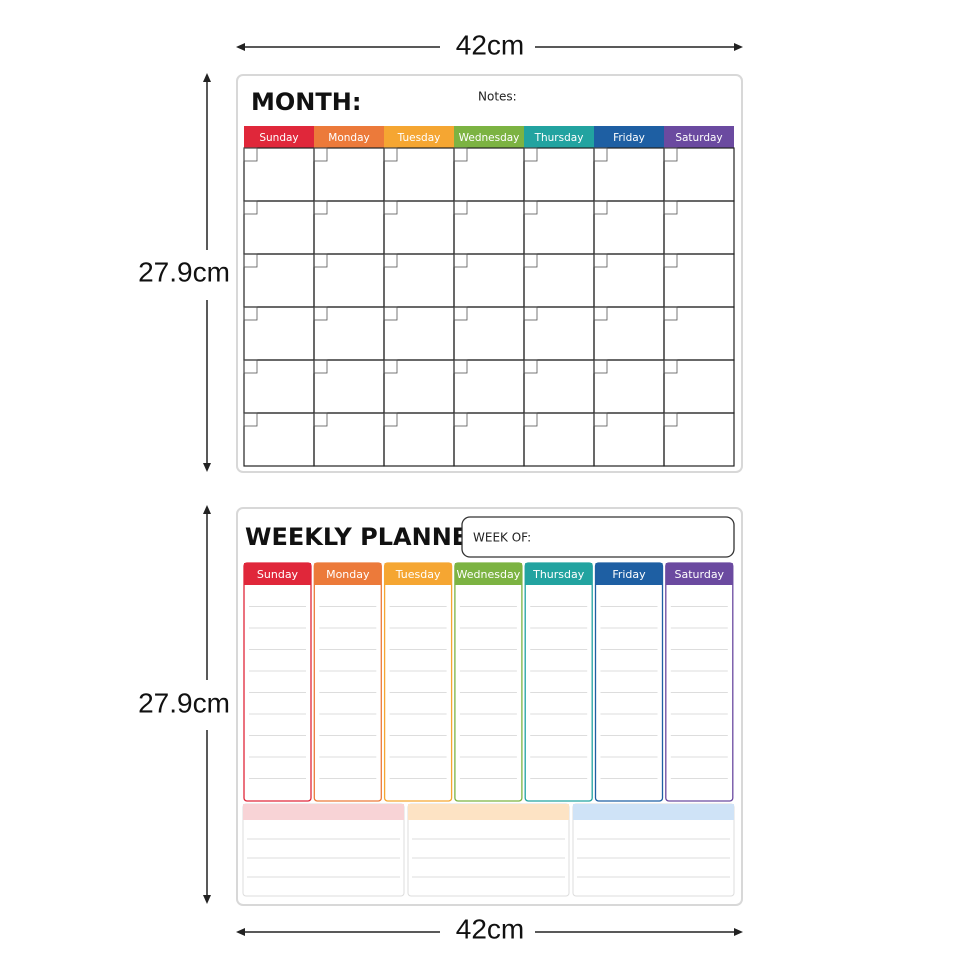 This screenshot has height=960, width=960. I want to click on notes-label: Notes:, so click(497, 97).